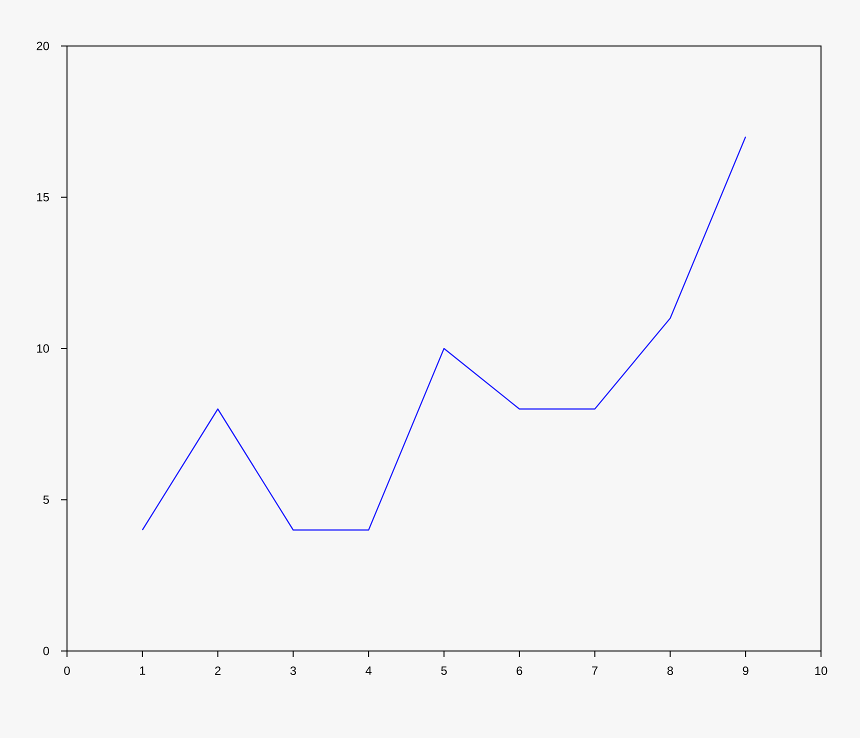 This screenshot has height=738, width=860. I want to click on y-tick-label: 5, so click(46, 500).